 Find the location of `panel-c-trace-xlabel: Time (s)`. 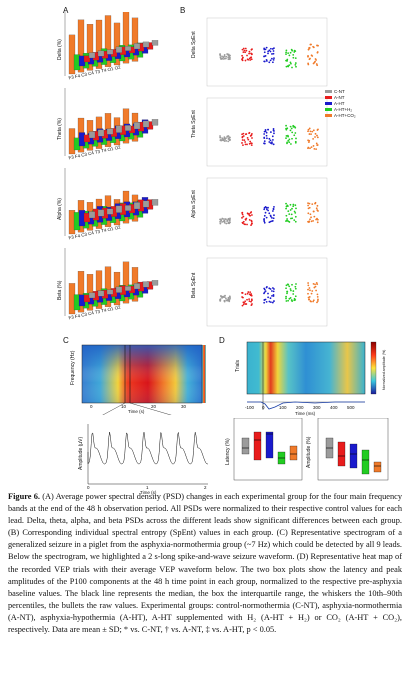

panel-c-trace-xlabel: Time (s) is located at coordinates (148, 492).